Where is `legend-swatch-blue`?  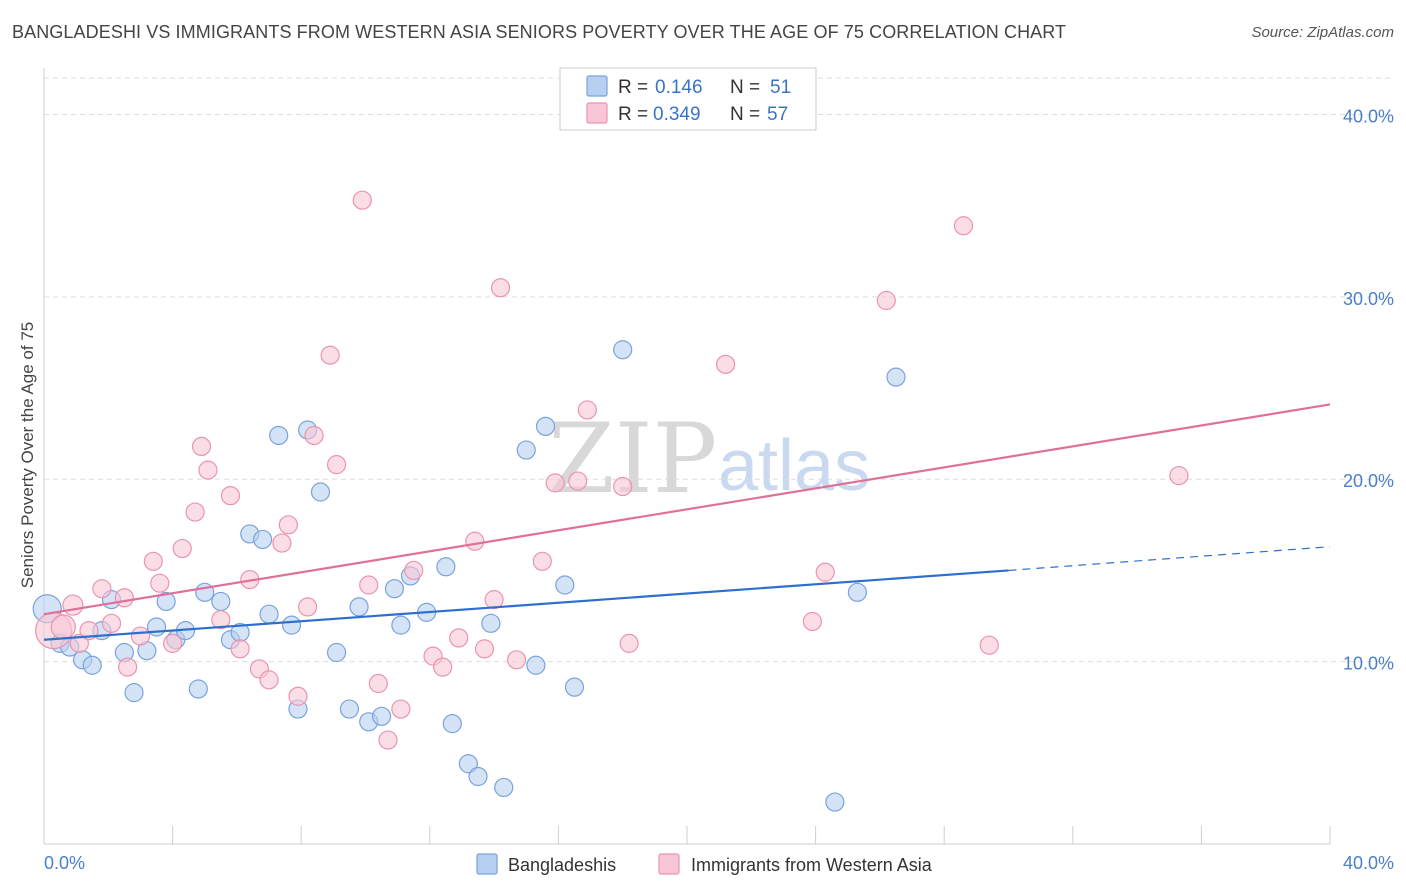 legend-swatch-blue is located at coordinates (597, 86).